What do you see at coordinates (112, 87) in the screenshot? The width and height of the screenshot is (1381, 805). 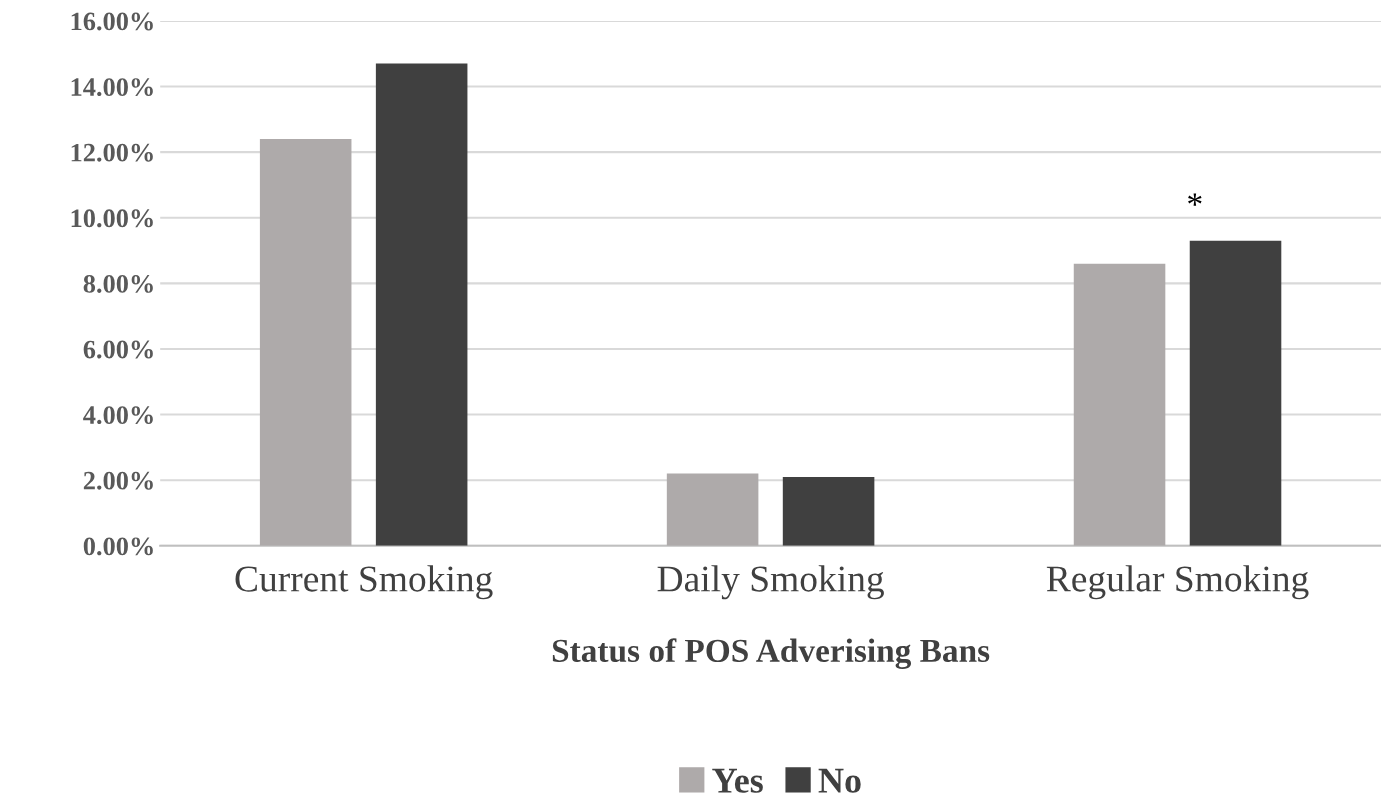 I see `y-tick-label: 14.00%` at bounding box center [112, 87].